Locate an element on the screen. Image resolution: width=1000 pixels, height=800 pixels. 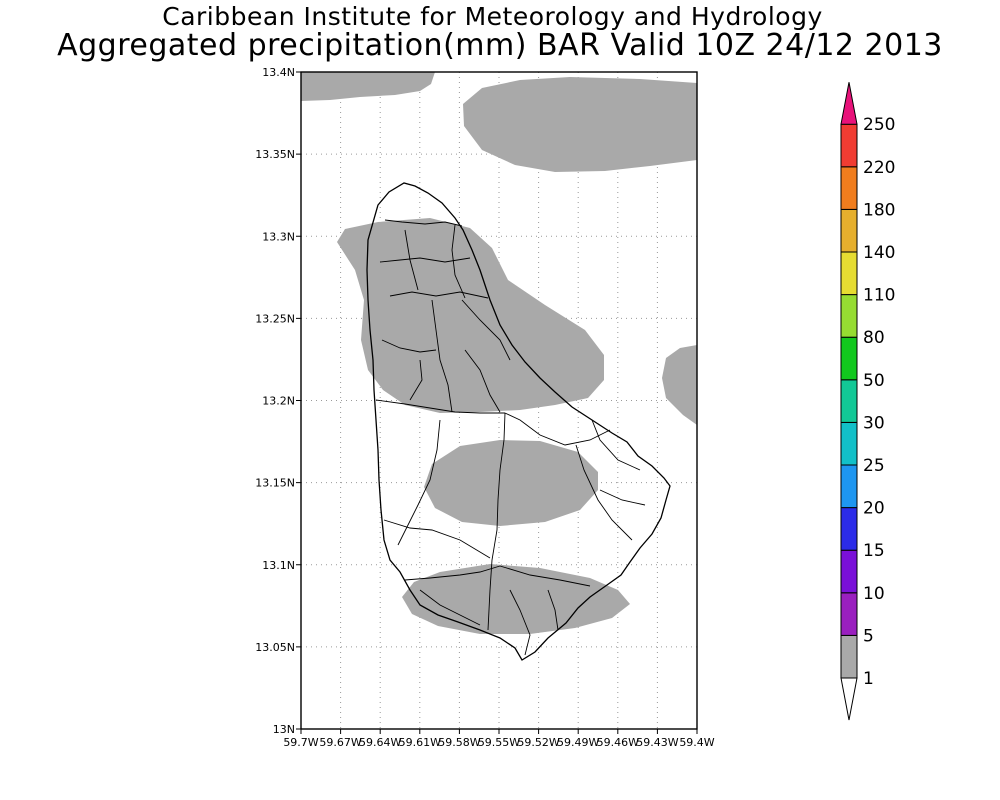
x-tick-label: 59.43W is located at coordinates (657, 742).